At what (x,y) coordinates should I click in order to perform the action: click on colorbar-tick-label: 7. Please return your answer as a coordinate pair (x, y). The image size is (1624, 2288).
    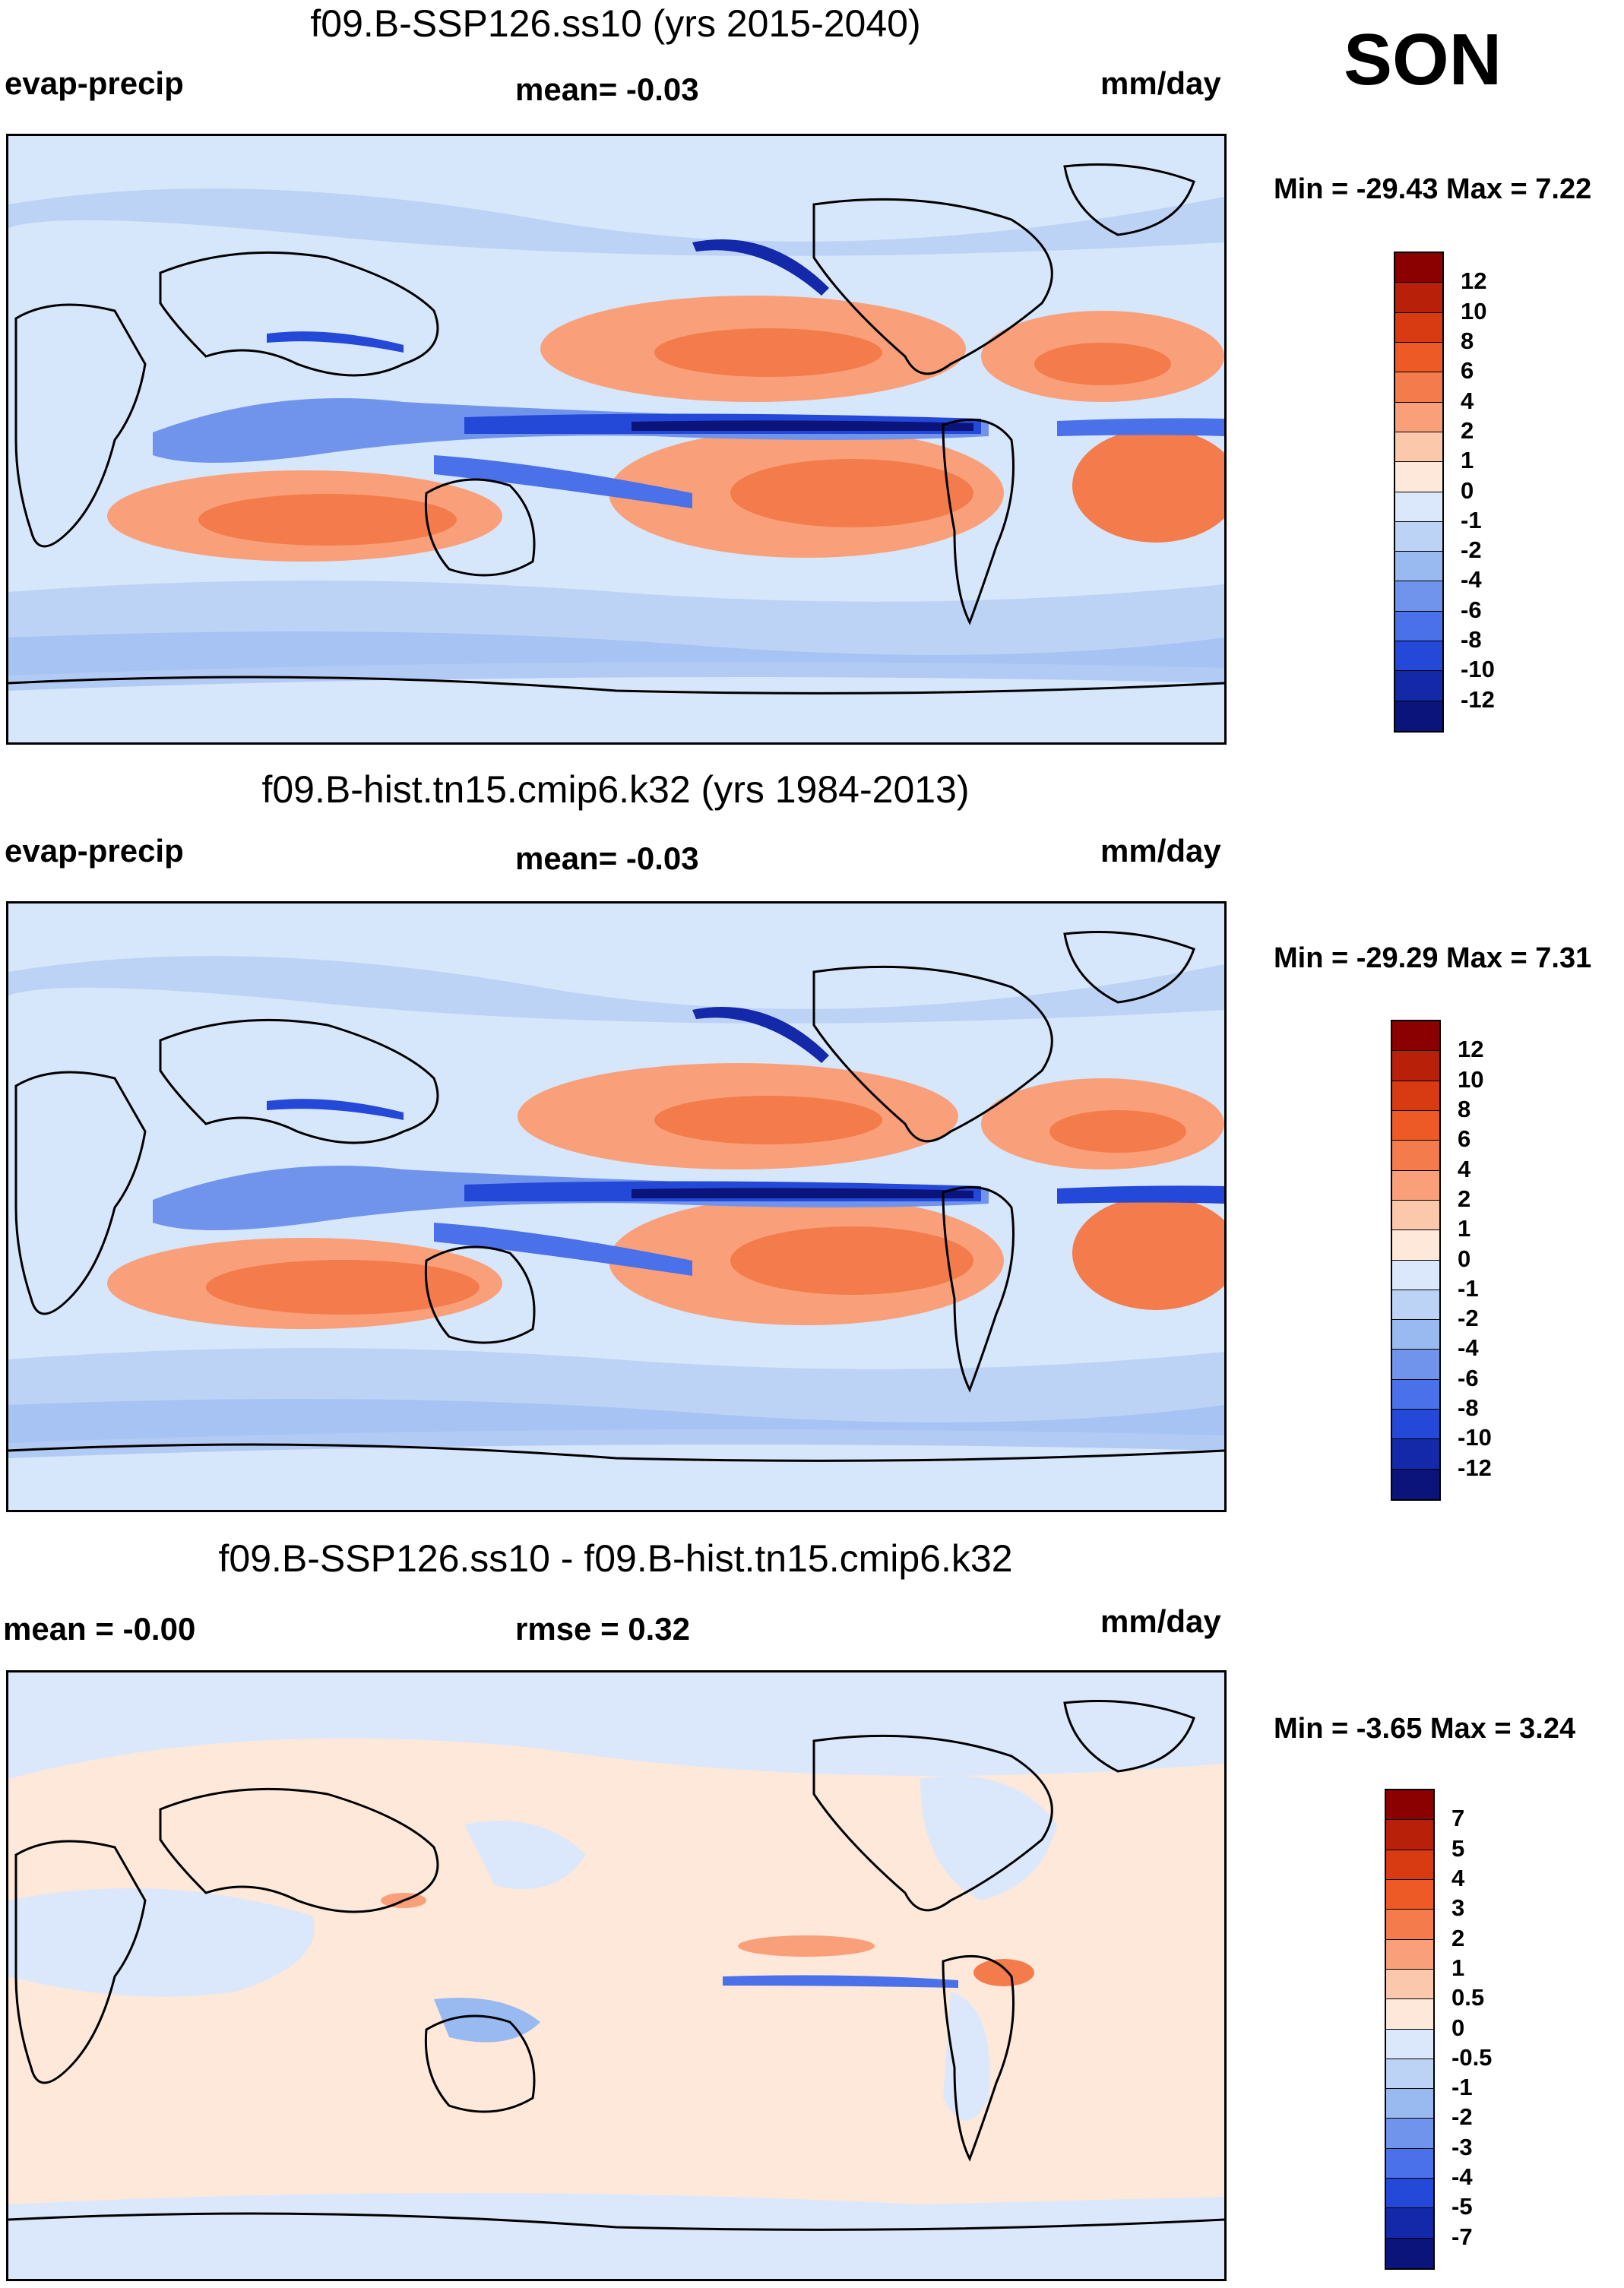
    Looking at the image, I should click on (1458, 1818).